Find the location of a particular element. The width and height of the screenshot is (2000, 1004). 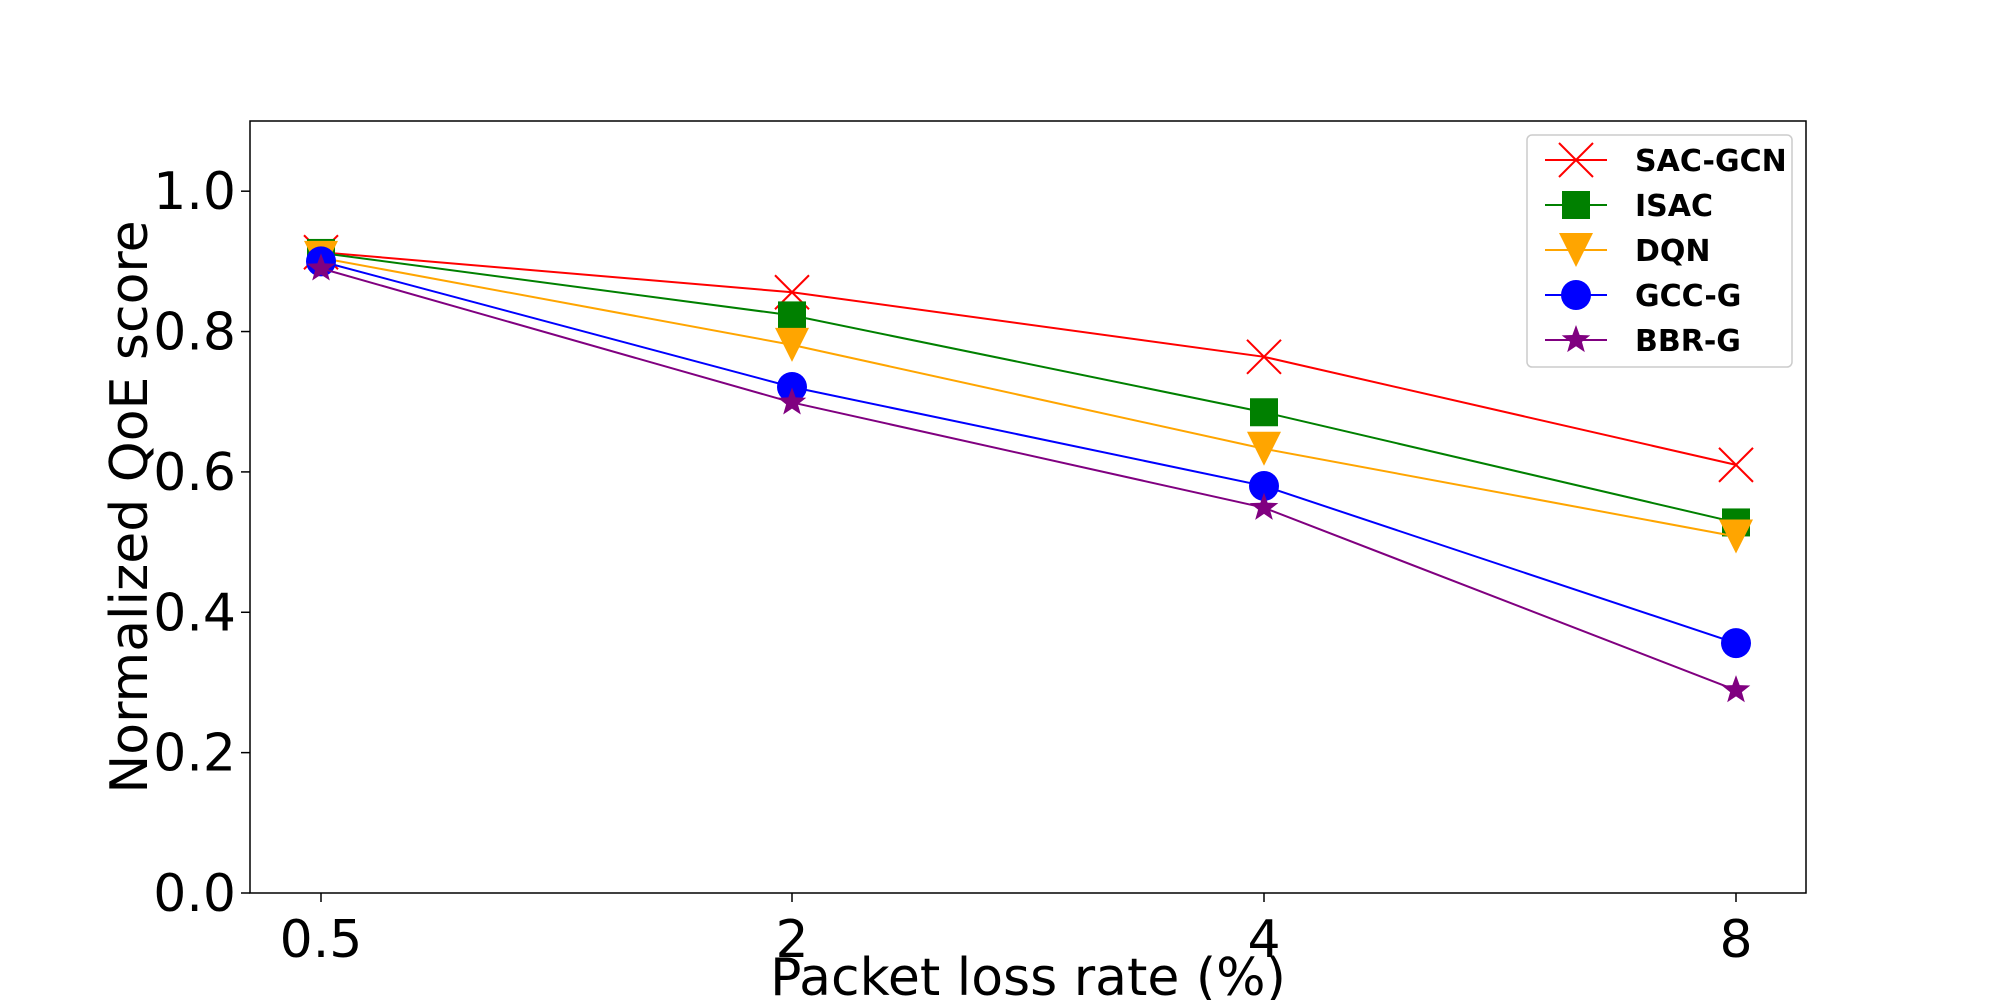

y-axis-label: Normalized QoE score is located at coordinates (130, 506).